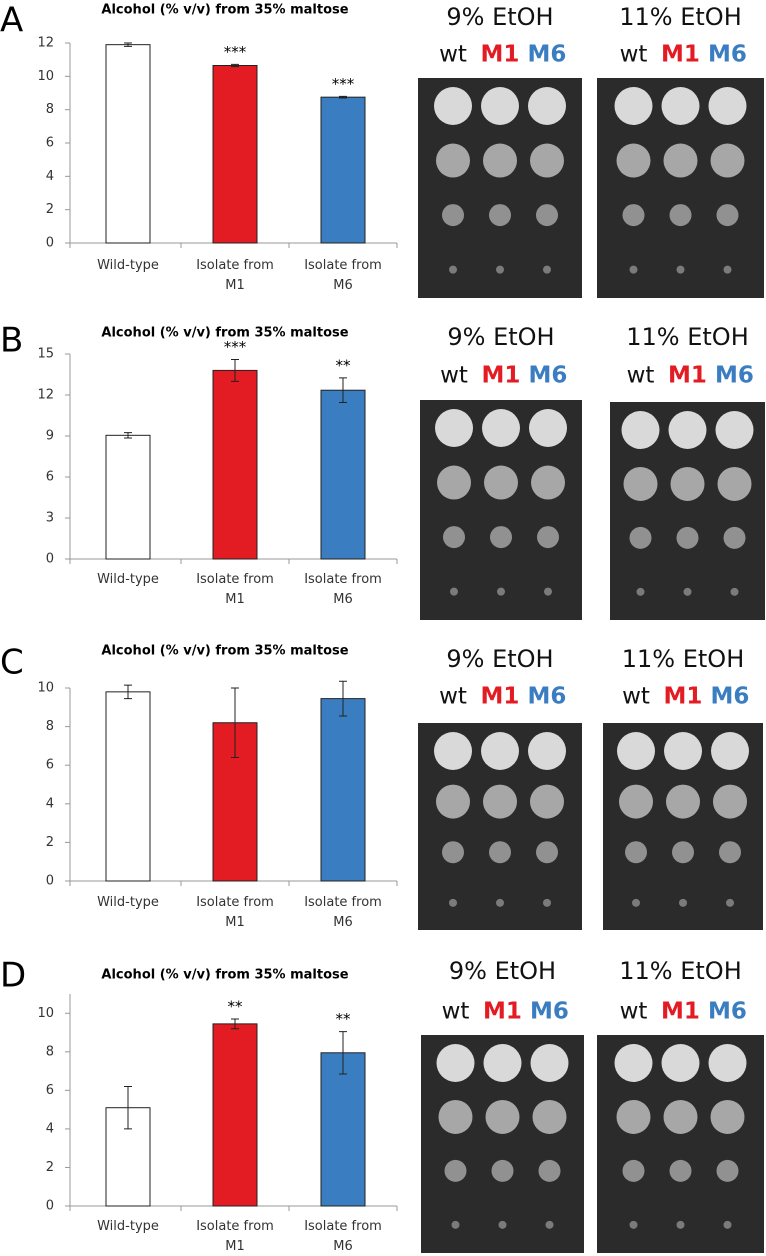 The height and width of the screenshot is (1256, 766). I want to click on y-tick-label: 12, so click(45, 395).